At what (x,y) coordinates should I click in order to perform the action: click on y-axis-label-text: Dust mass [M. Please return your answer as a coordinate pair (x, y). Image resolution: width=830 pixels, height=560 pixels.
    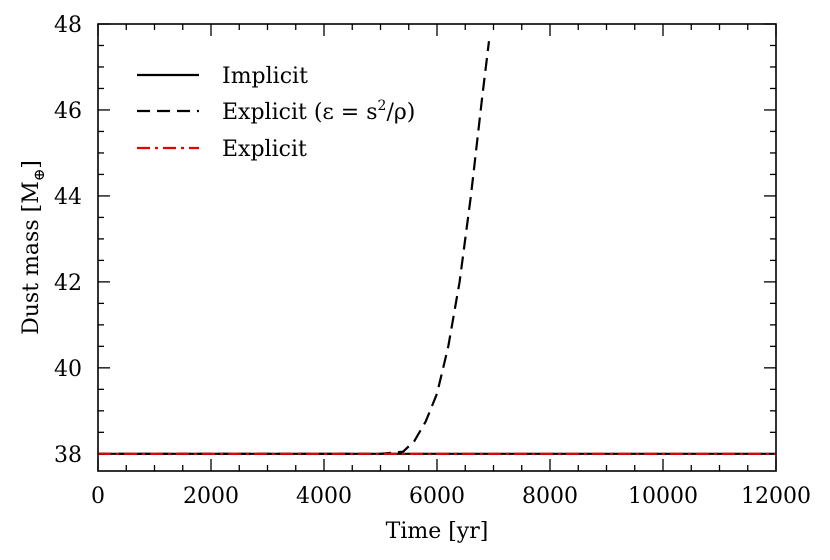
    Looking at the image, I should click on (31, 258).